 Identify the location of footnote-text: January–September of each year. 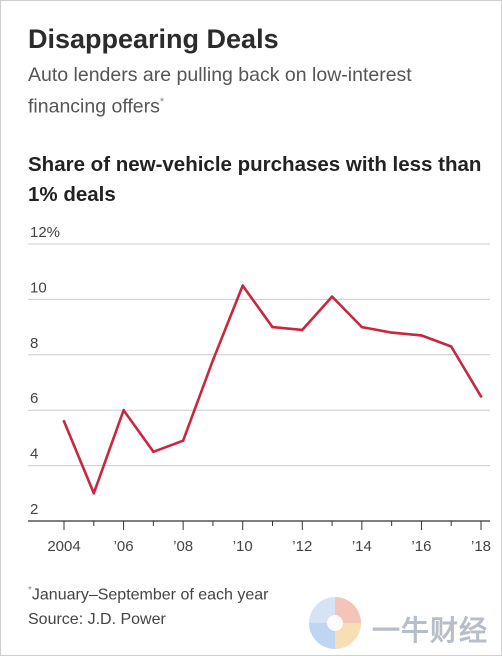
(150, 595).